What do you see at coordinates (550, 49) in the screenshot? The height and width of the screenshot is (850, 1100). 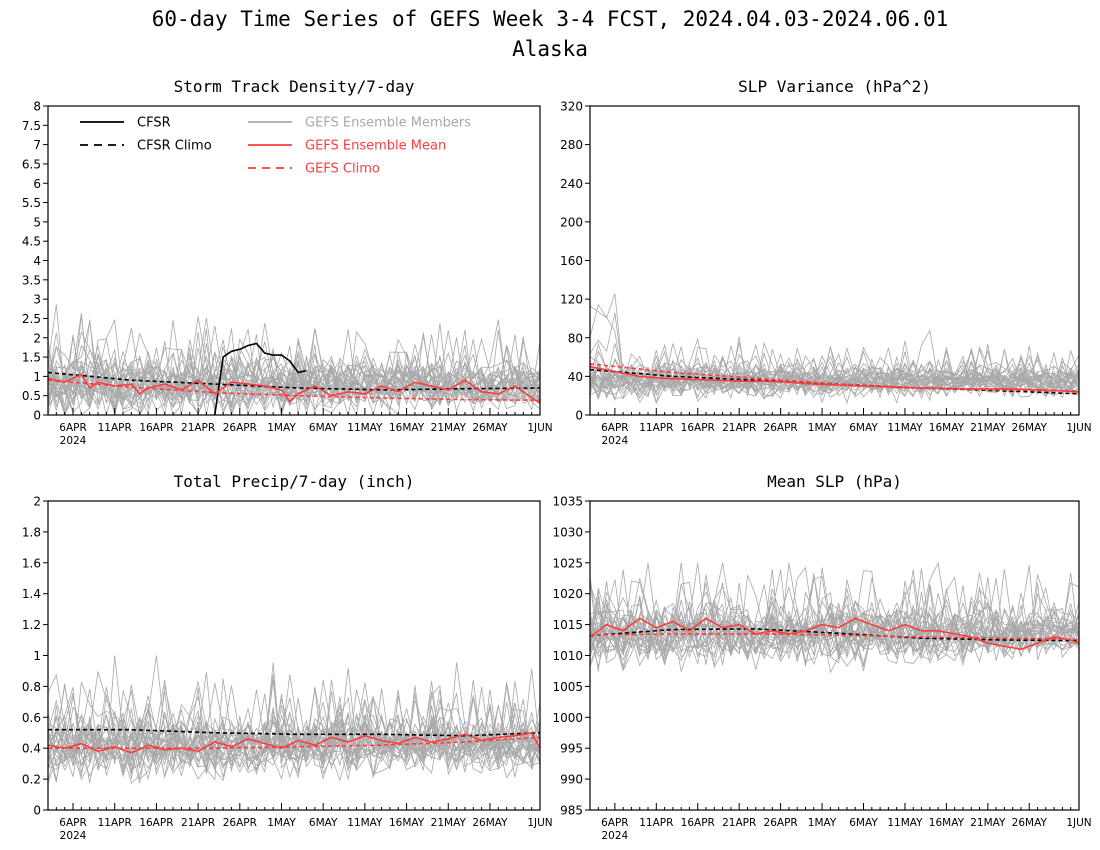 I see `figure-subtitle: Alaska` at bounding box center [550, 49].